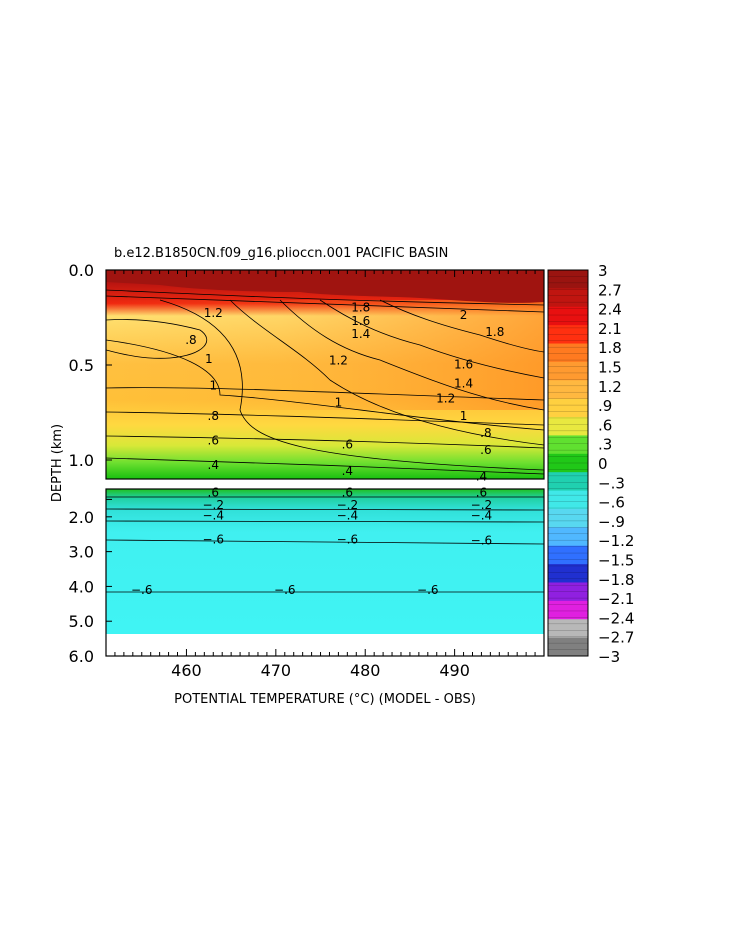 The width and height of the screenshot is (733, 945). Describe the element at coordinates (609, 657) in the screenshot. I see `colorbar-label: −3` at that location.